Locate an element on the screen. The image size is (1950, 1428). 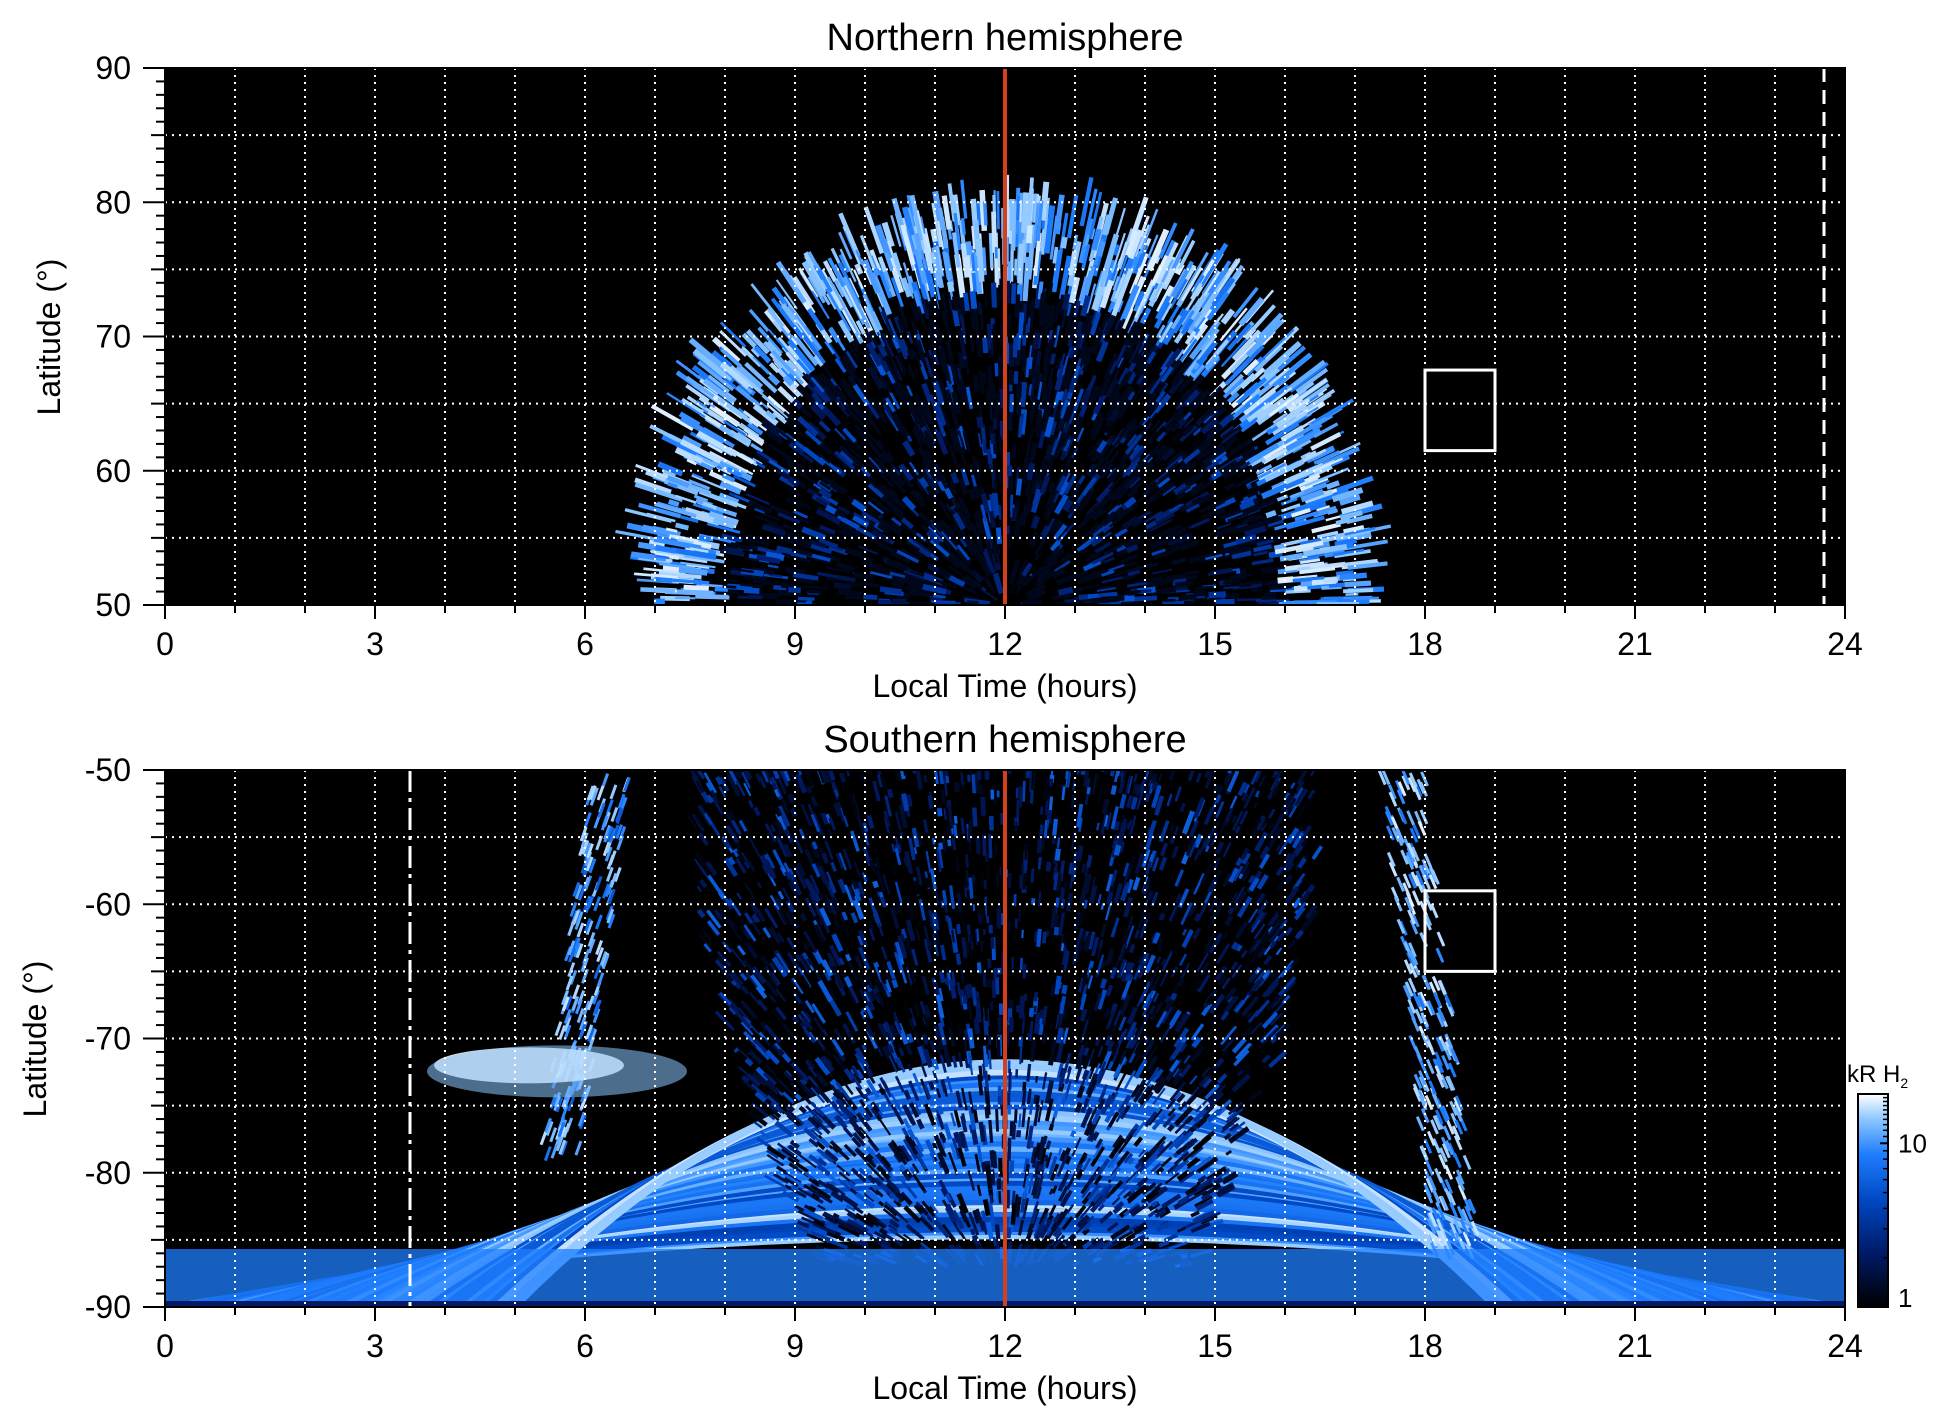
x-tick-label: 15 is located at coordinates (1215, 644).